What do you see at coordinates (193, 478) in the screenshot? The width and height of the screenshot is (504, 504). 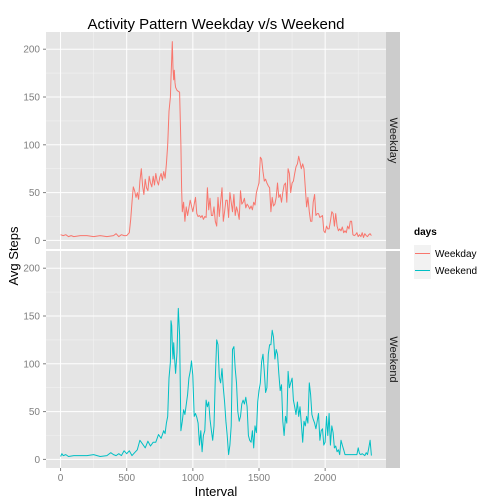 I see `x-tick-label: 1000` at bounding box center [193, 478].